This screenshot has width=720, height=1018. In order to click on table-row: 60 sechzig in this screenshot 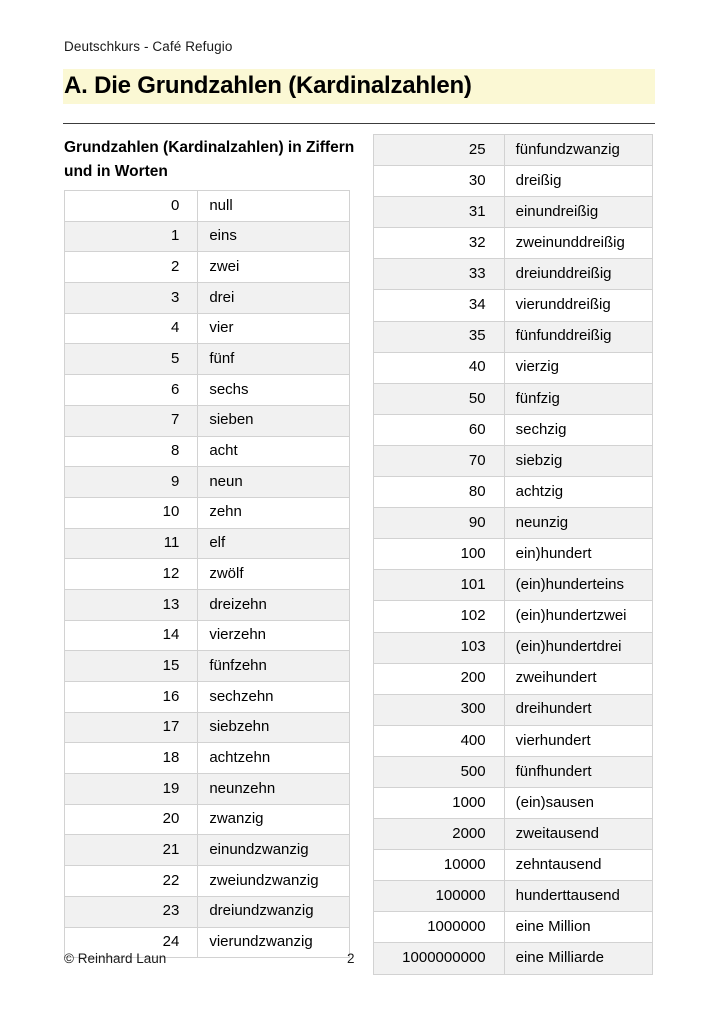, I will do `click(513, 429)`.